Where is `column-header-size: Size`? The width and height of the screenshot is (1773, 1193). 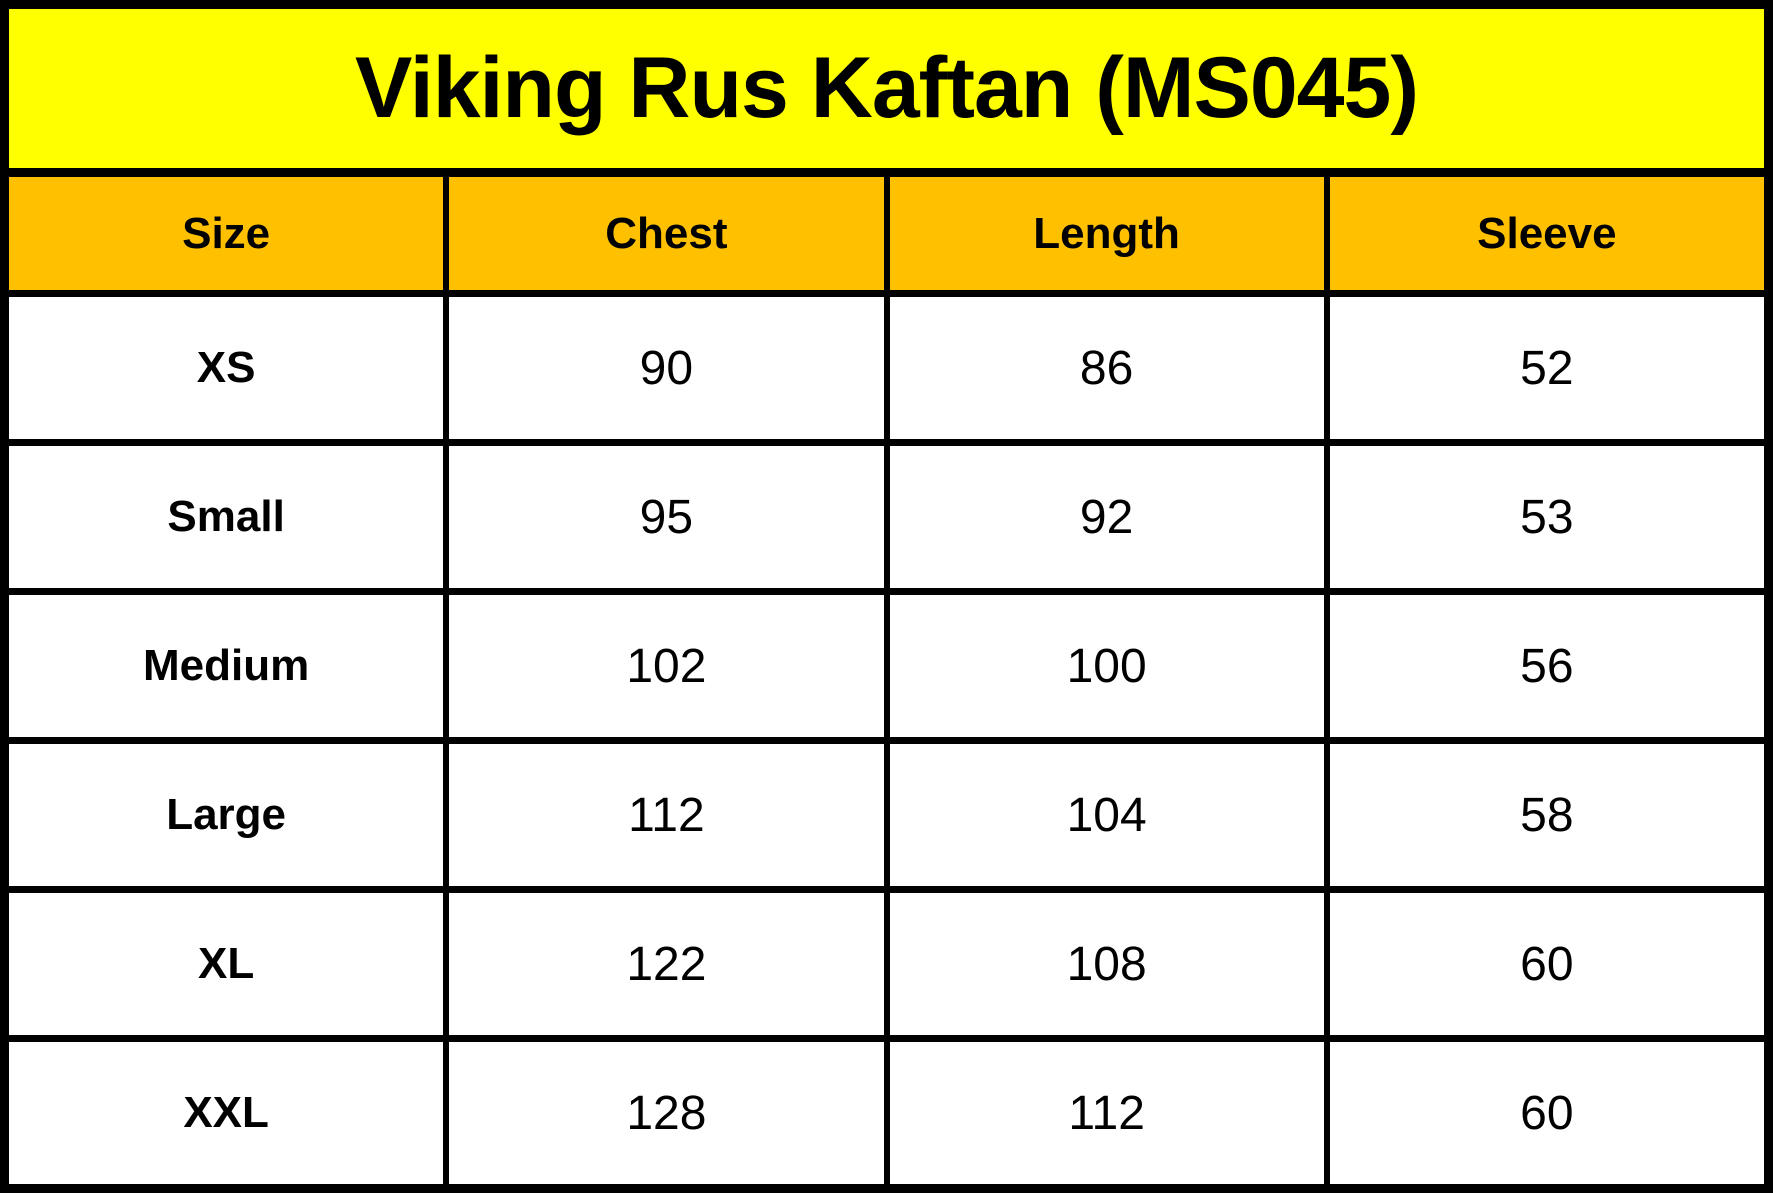
column-header-size: Size is located at coordinates (229, 233).